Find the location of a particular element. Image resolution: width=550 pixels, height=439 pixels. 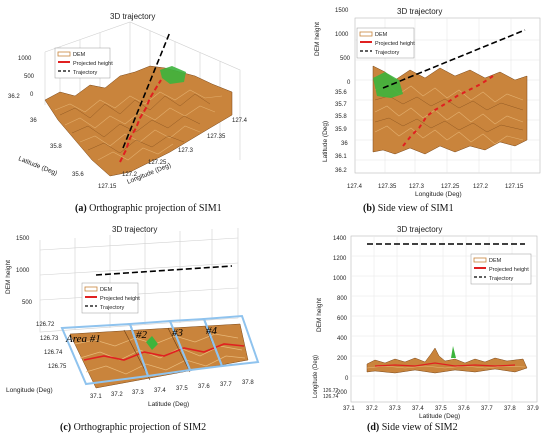

z-tick: 200 is located at coordinates (342, 359).